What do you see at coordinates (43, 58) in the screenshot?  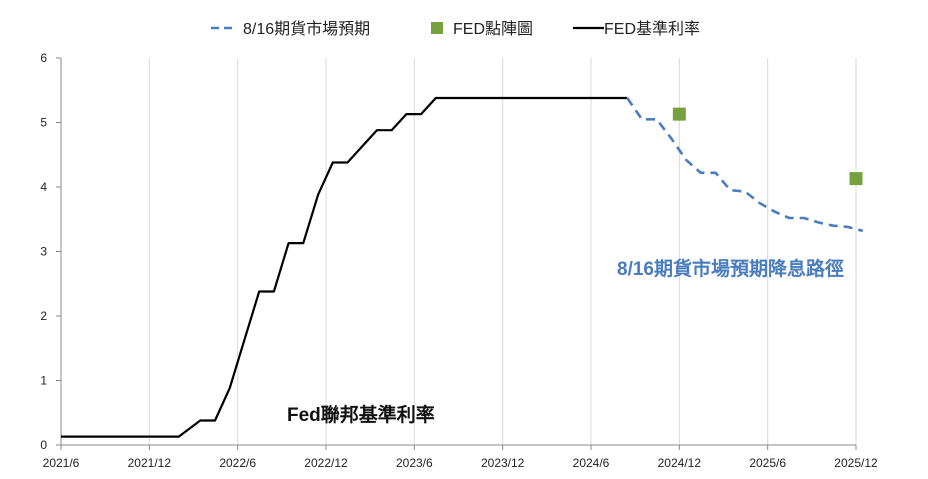 I see `y-tick-label: 6` at bounding box center [43, 58].